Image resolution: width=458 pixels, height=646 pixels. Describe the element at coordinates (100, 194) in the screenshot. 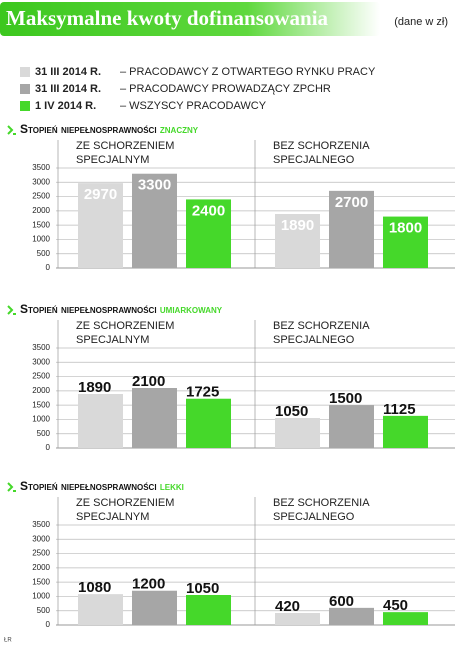

I see `value-label: 2970` at that location.